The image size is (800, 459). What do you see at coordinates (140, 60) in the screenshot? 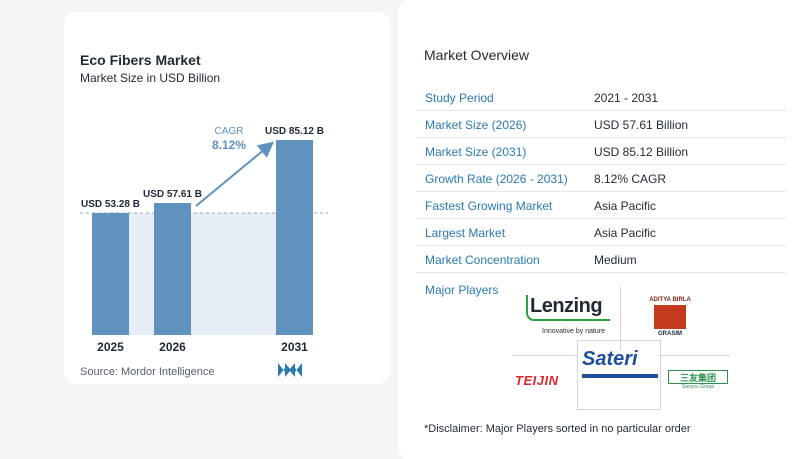
I see `chart-title: Eco Fibers Market` at bounding box center [140, 60].